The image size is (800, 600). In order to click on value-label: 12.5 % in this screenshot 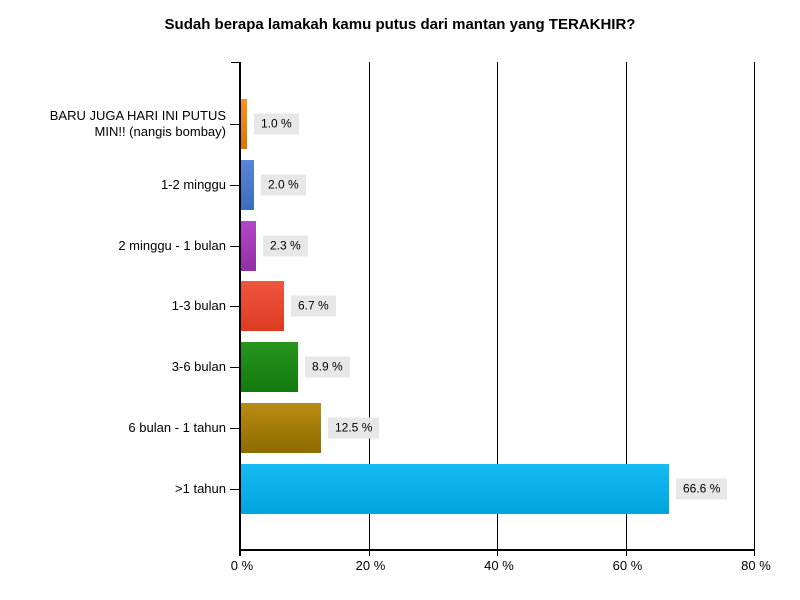, I will do `click(354, 428)`.